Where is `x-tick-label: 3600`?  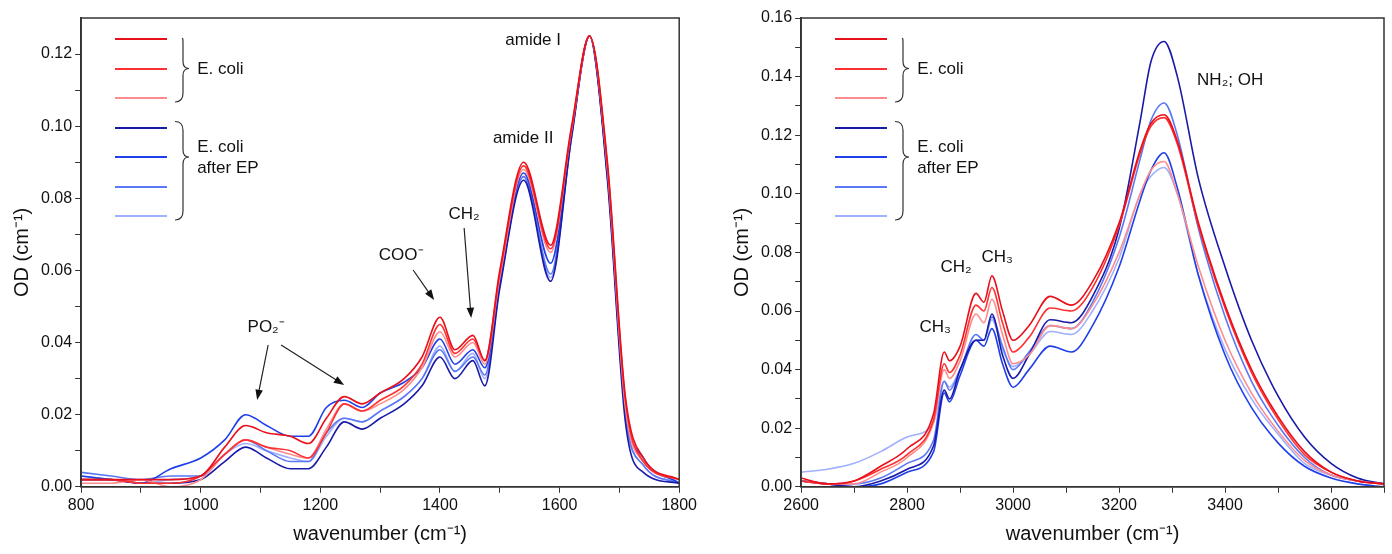
x-tick-label: 3600 is located at coordinates (1331, 504).